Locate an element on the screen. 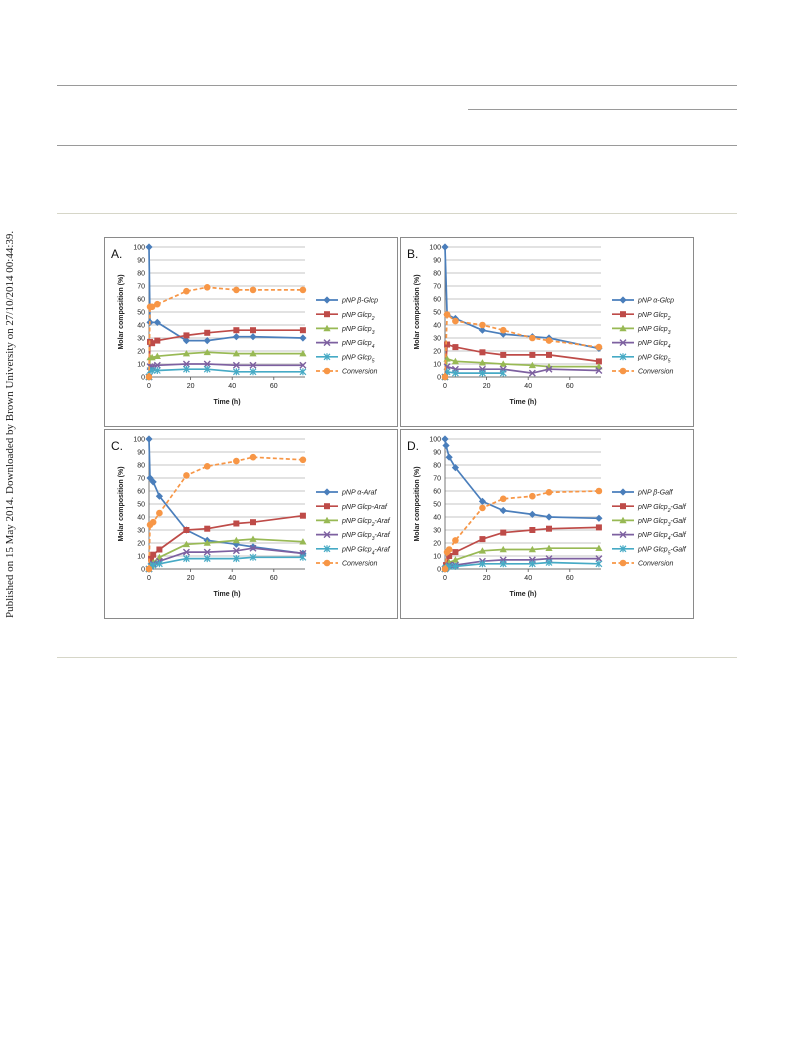  header-bottom-rule is located at coordinates (397, 145).